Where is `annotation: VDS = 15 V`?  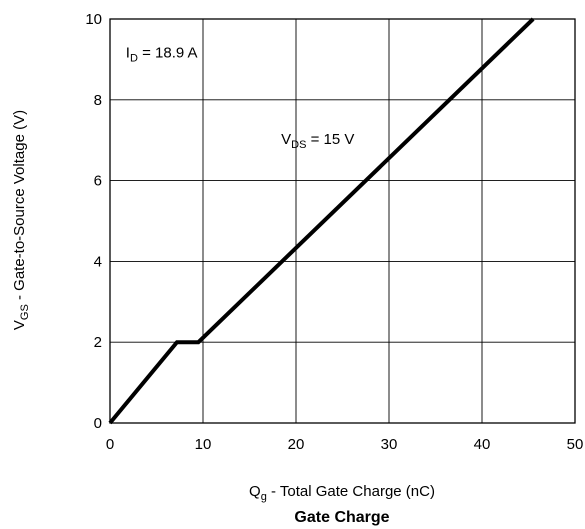 annotation: VDS = 15 V is located at coordinates (317, 141).